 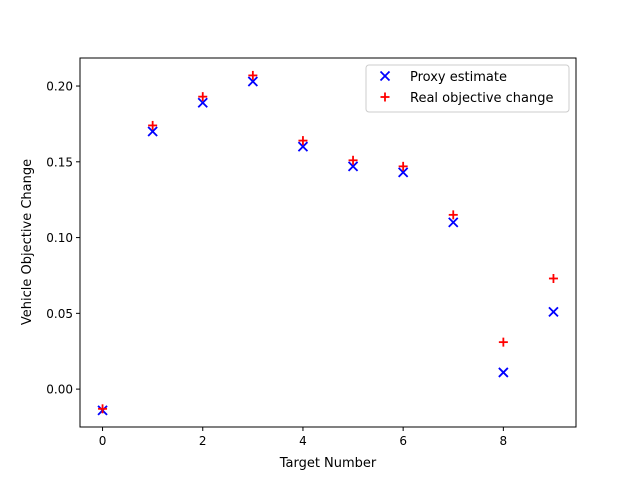 What do you see at coordinates (504, 441) in the screenshot?
I see `x-tick-label: 8` at bounding box center [504, 441].